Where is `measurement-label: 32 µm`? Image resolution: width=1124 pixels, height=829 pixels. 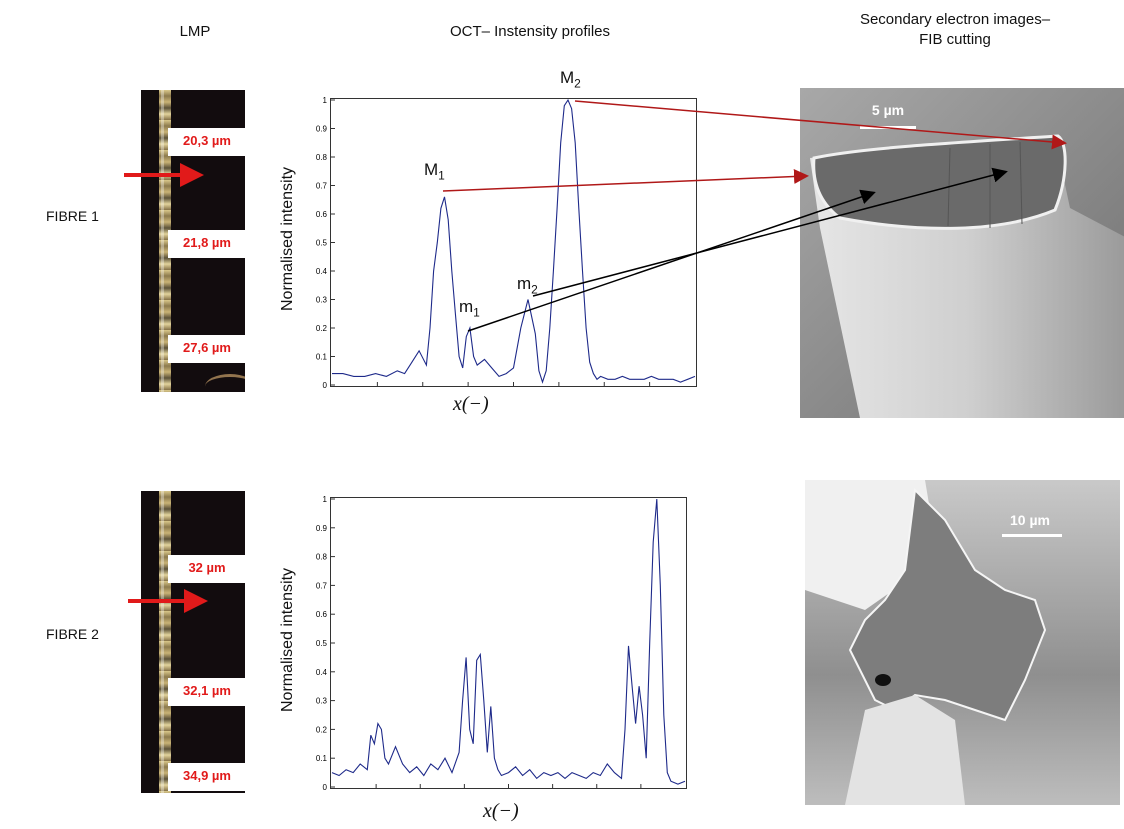
measurement-label: 32 µm is located at coordinates (207, 569).